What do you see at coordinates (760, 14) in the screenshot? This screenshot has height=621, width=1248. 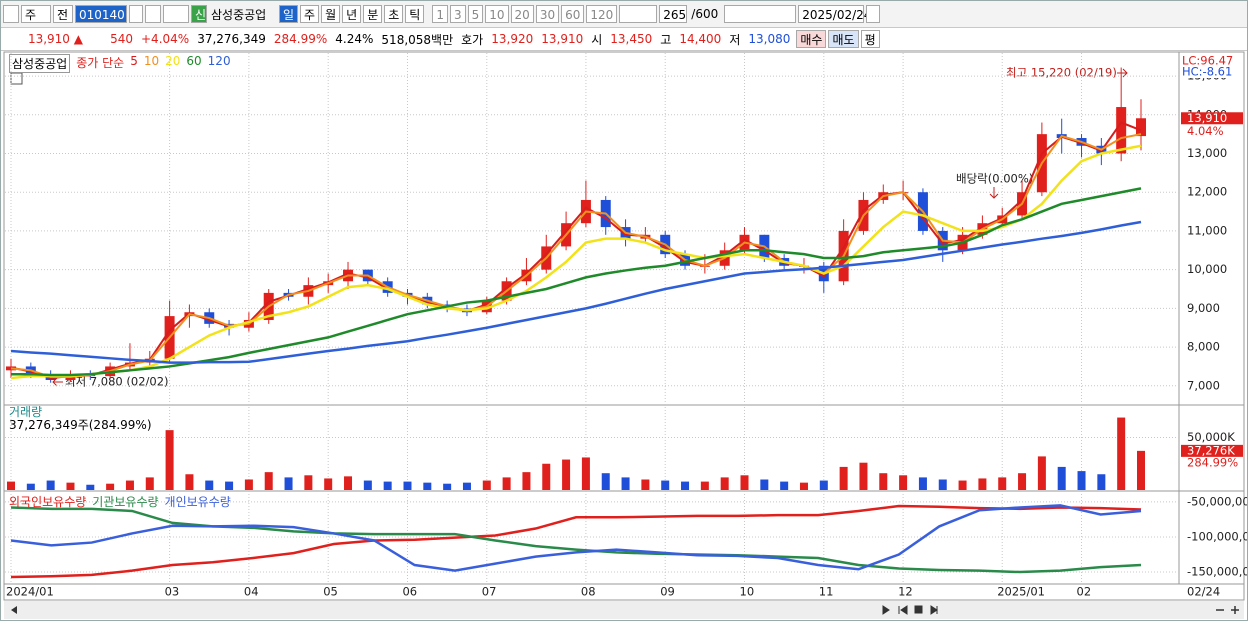 I see `tool-icons` at bounding box center [760, 14].